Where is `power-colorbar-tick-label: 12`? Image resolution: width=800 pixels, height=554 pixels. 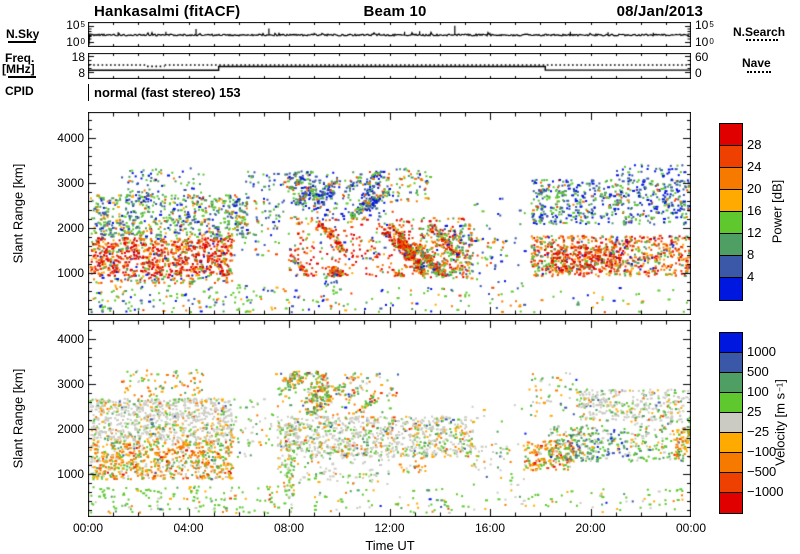 power-colorbar-tick-label: 12 is located at coordinates (754, 232).